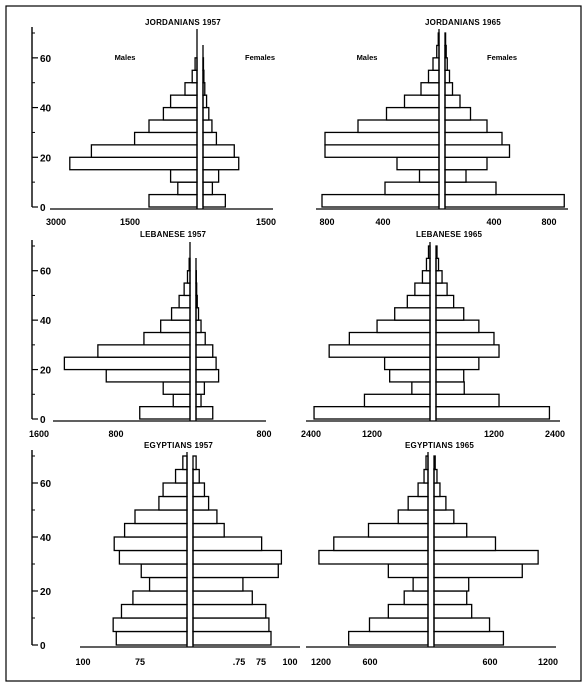 Image resolution: width=587 pixels, height=687 pixels. What do you see at coordinates (46, 59) in the screenshot?
I see `y-tick-label: 60` at bounding box center [46, 59].